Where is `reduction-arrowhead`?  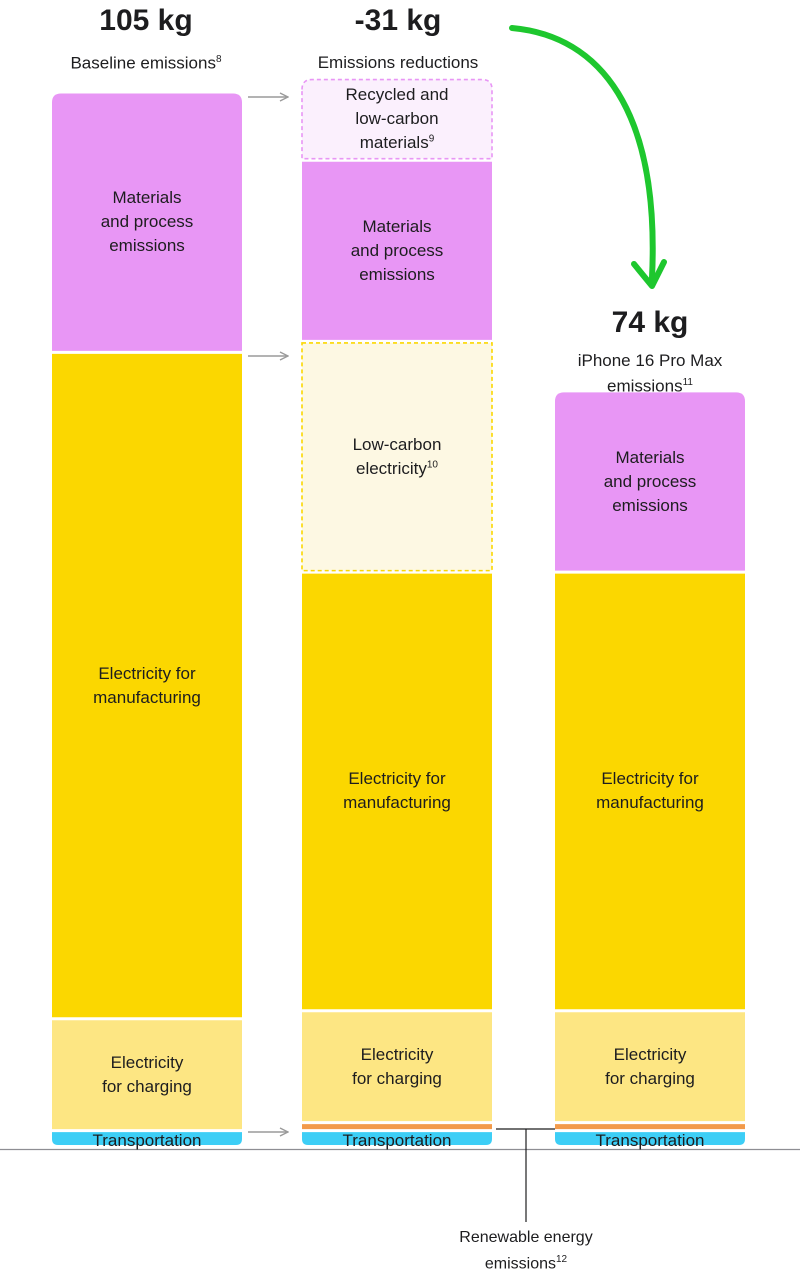 reduction-arrowhead is located at coordinates (649, 274).